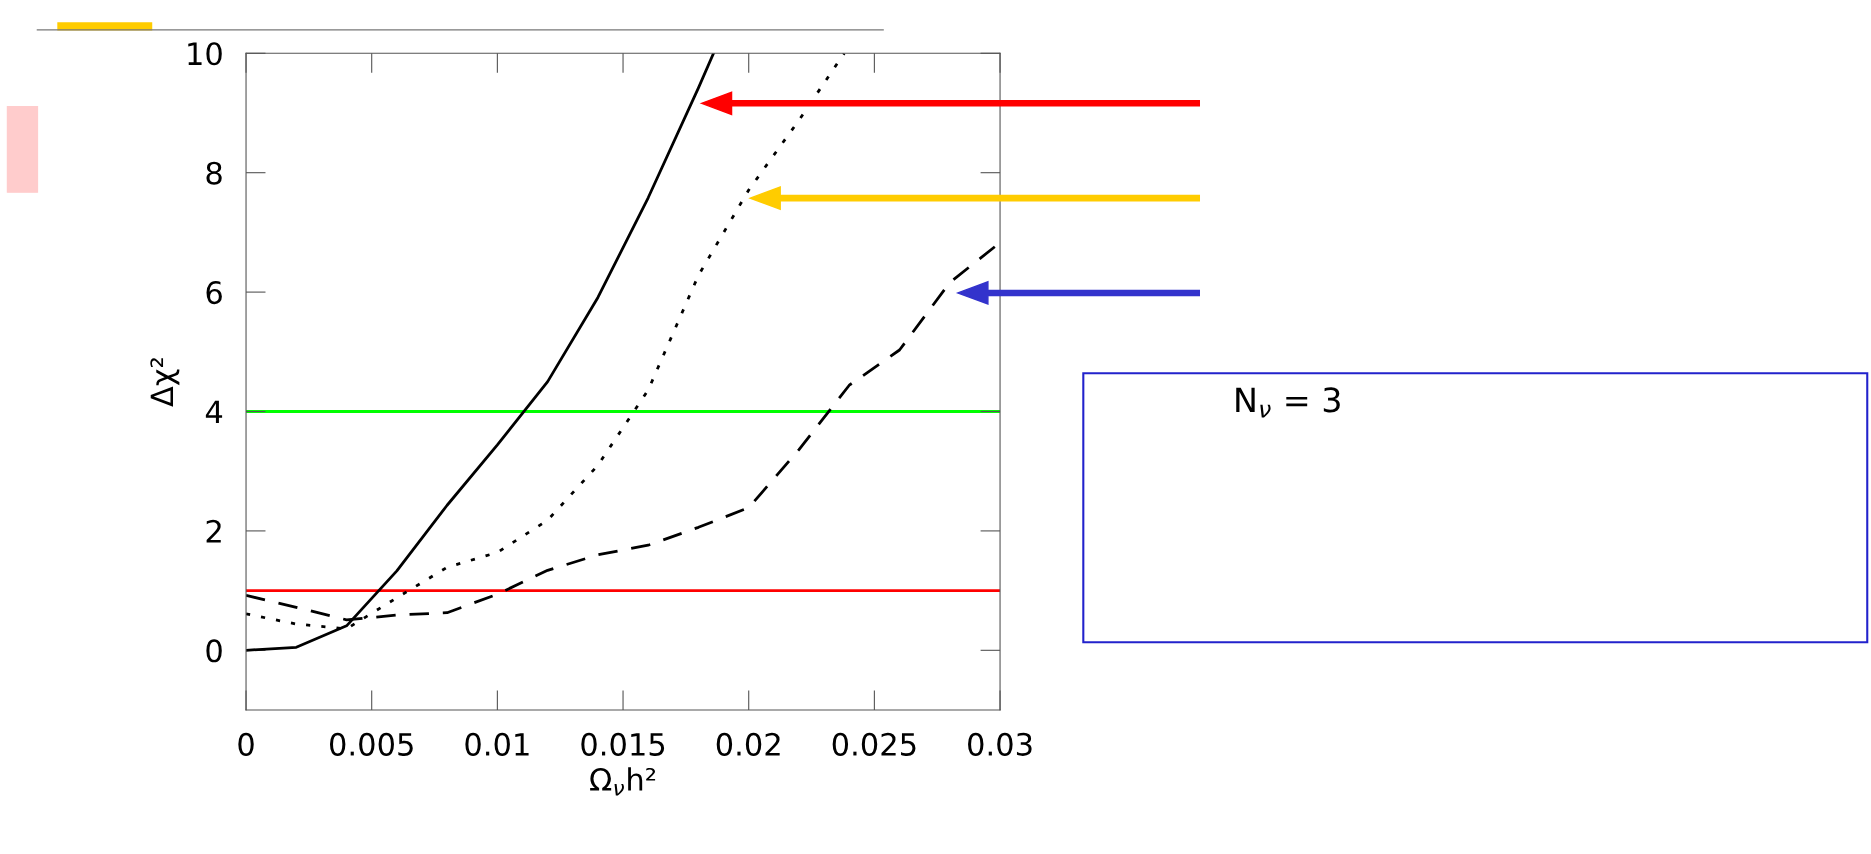 This screenshot has width=1871, height=854. I want to click on y-tick-label: 6, so click(214, 293).